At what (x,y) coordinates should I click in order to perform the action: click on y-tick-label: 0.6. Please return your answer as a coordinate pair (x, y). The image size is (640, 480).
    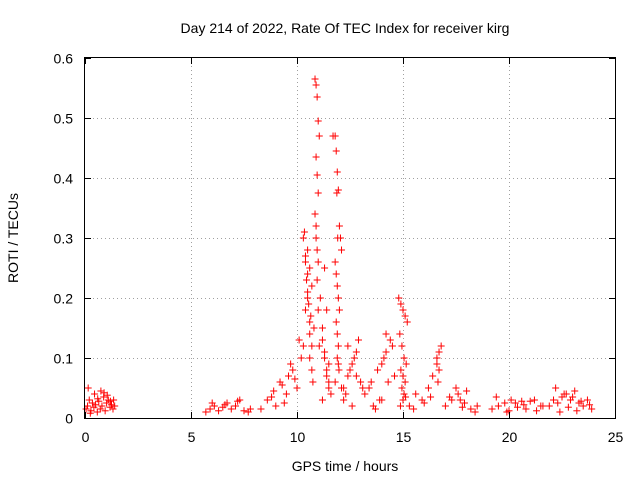
    Looking at the image, I should click on (64, 59).